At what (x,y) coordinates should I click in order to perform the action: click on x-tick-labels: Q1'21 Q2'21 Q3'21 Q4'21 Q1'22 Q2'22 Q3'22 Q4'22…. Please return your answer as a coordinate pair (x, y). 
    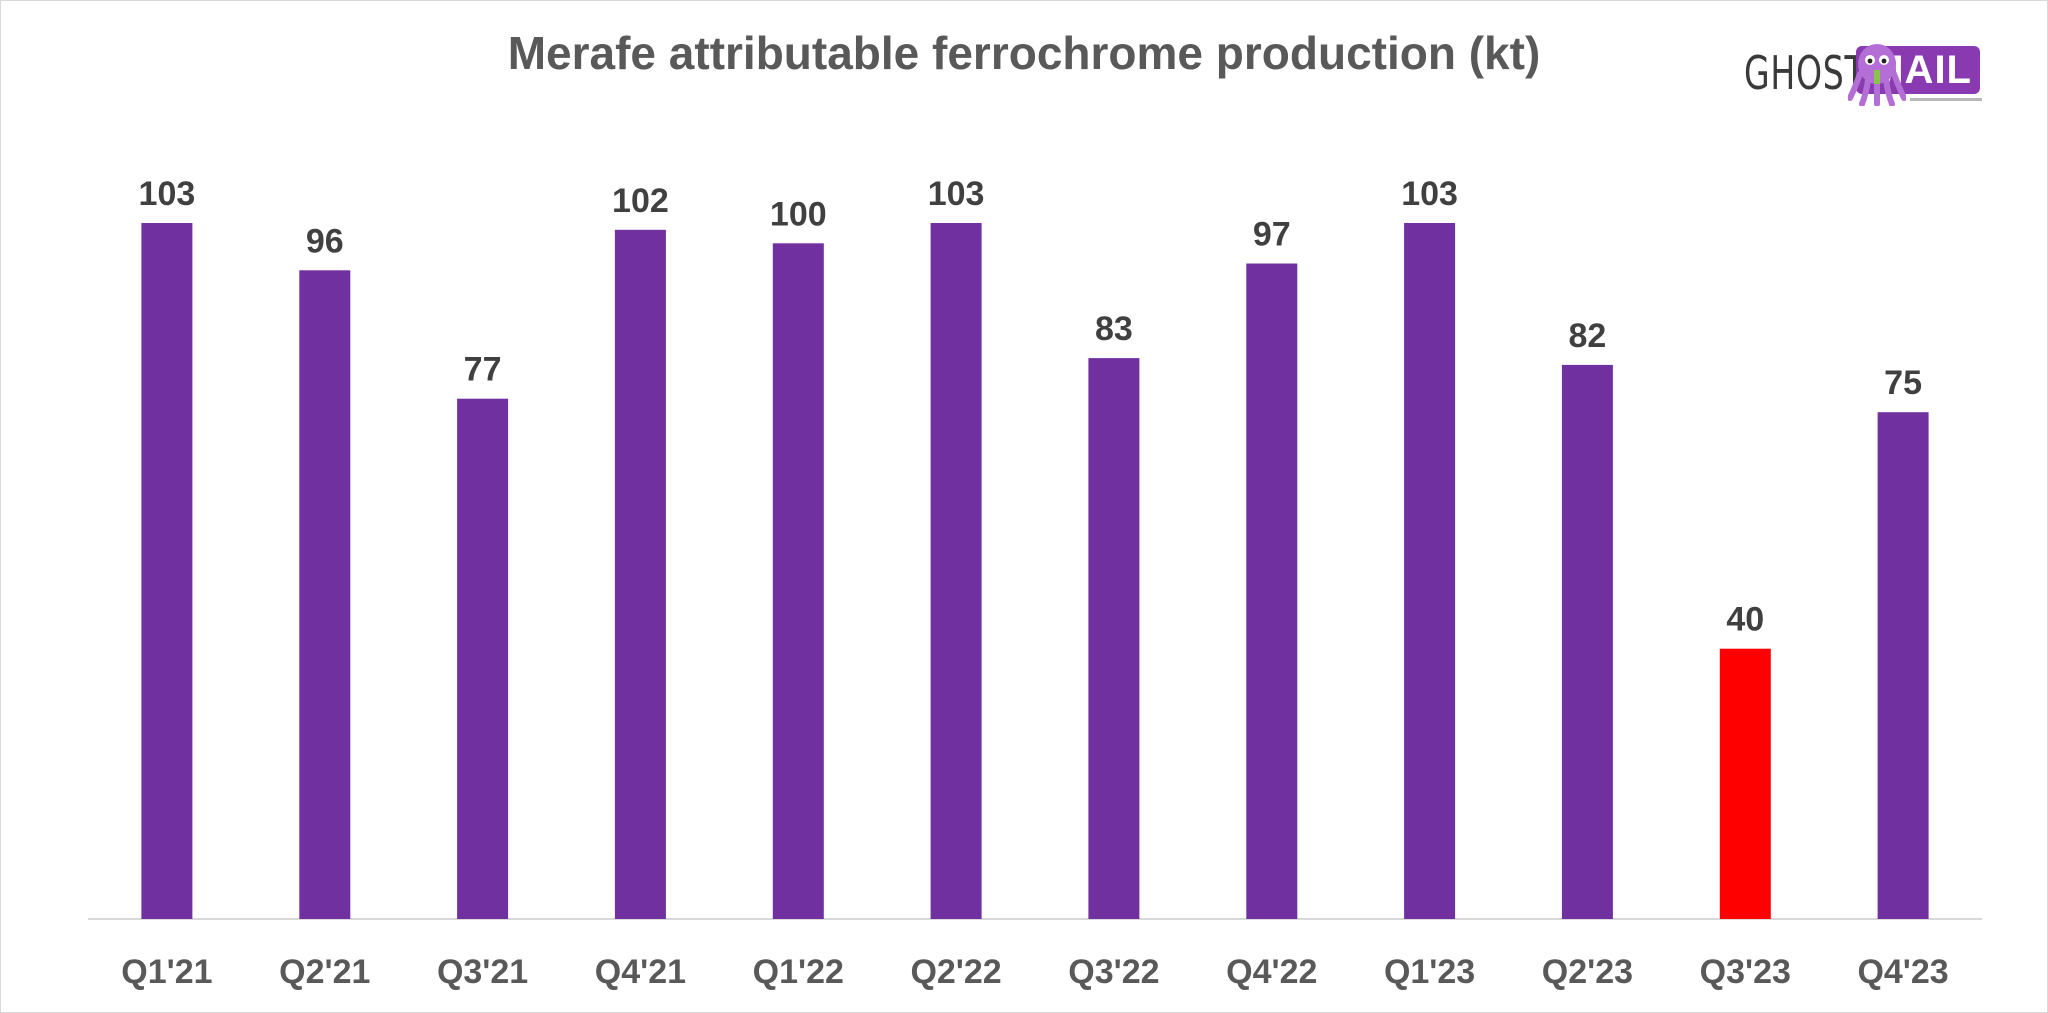
    Looking at the image, I should click on (1034, 972).